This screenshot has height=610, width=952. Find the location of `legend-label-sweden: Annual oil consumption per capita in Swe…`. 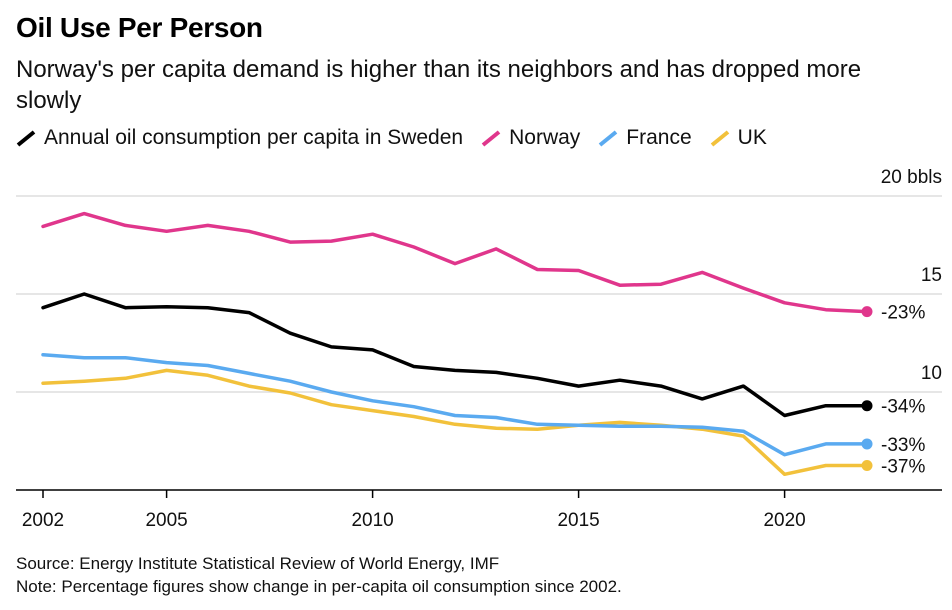

legend-label-sweden: Annual oil consumption per capita in Swe… is located at coordinates (254, 137).